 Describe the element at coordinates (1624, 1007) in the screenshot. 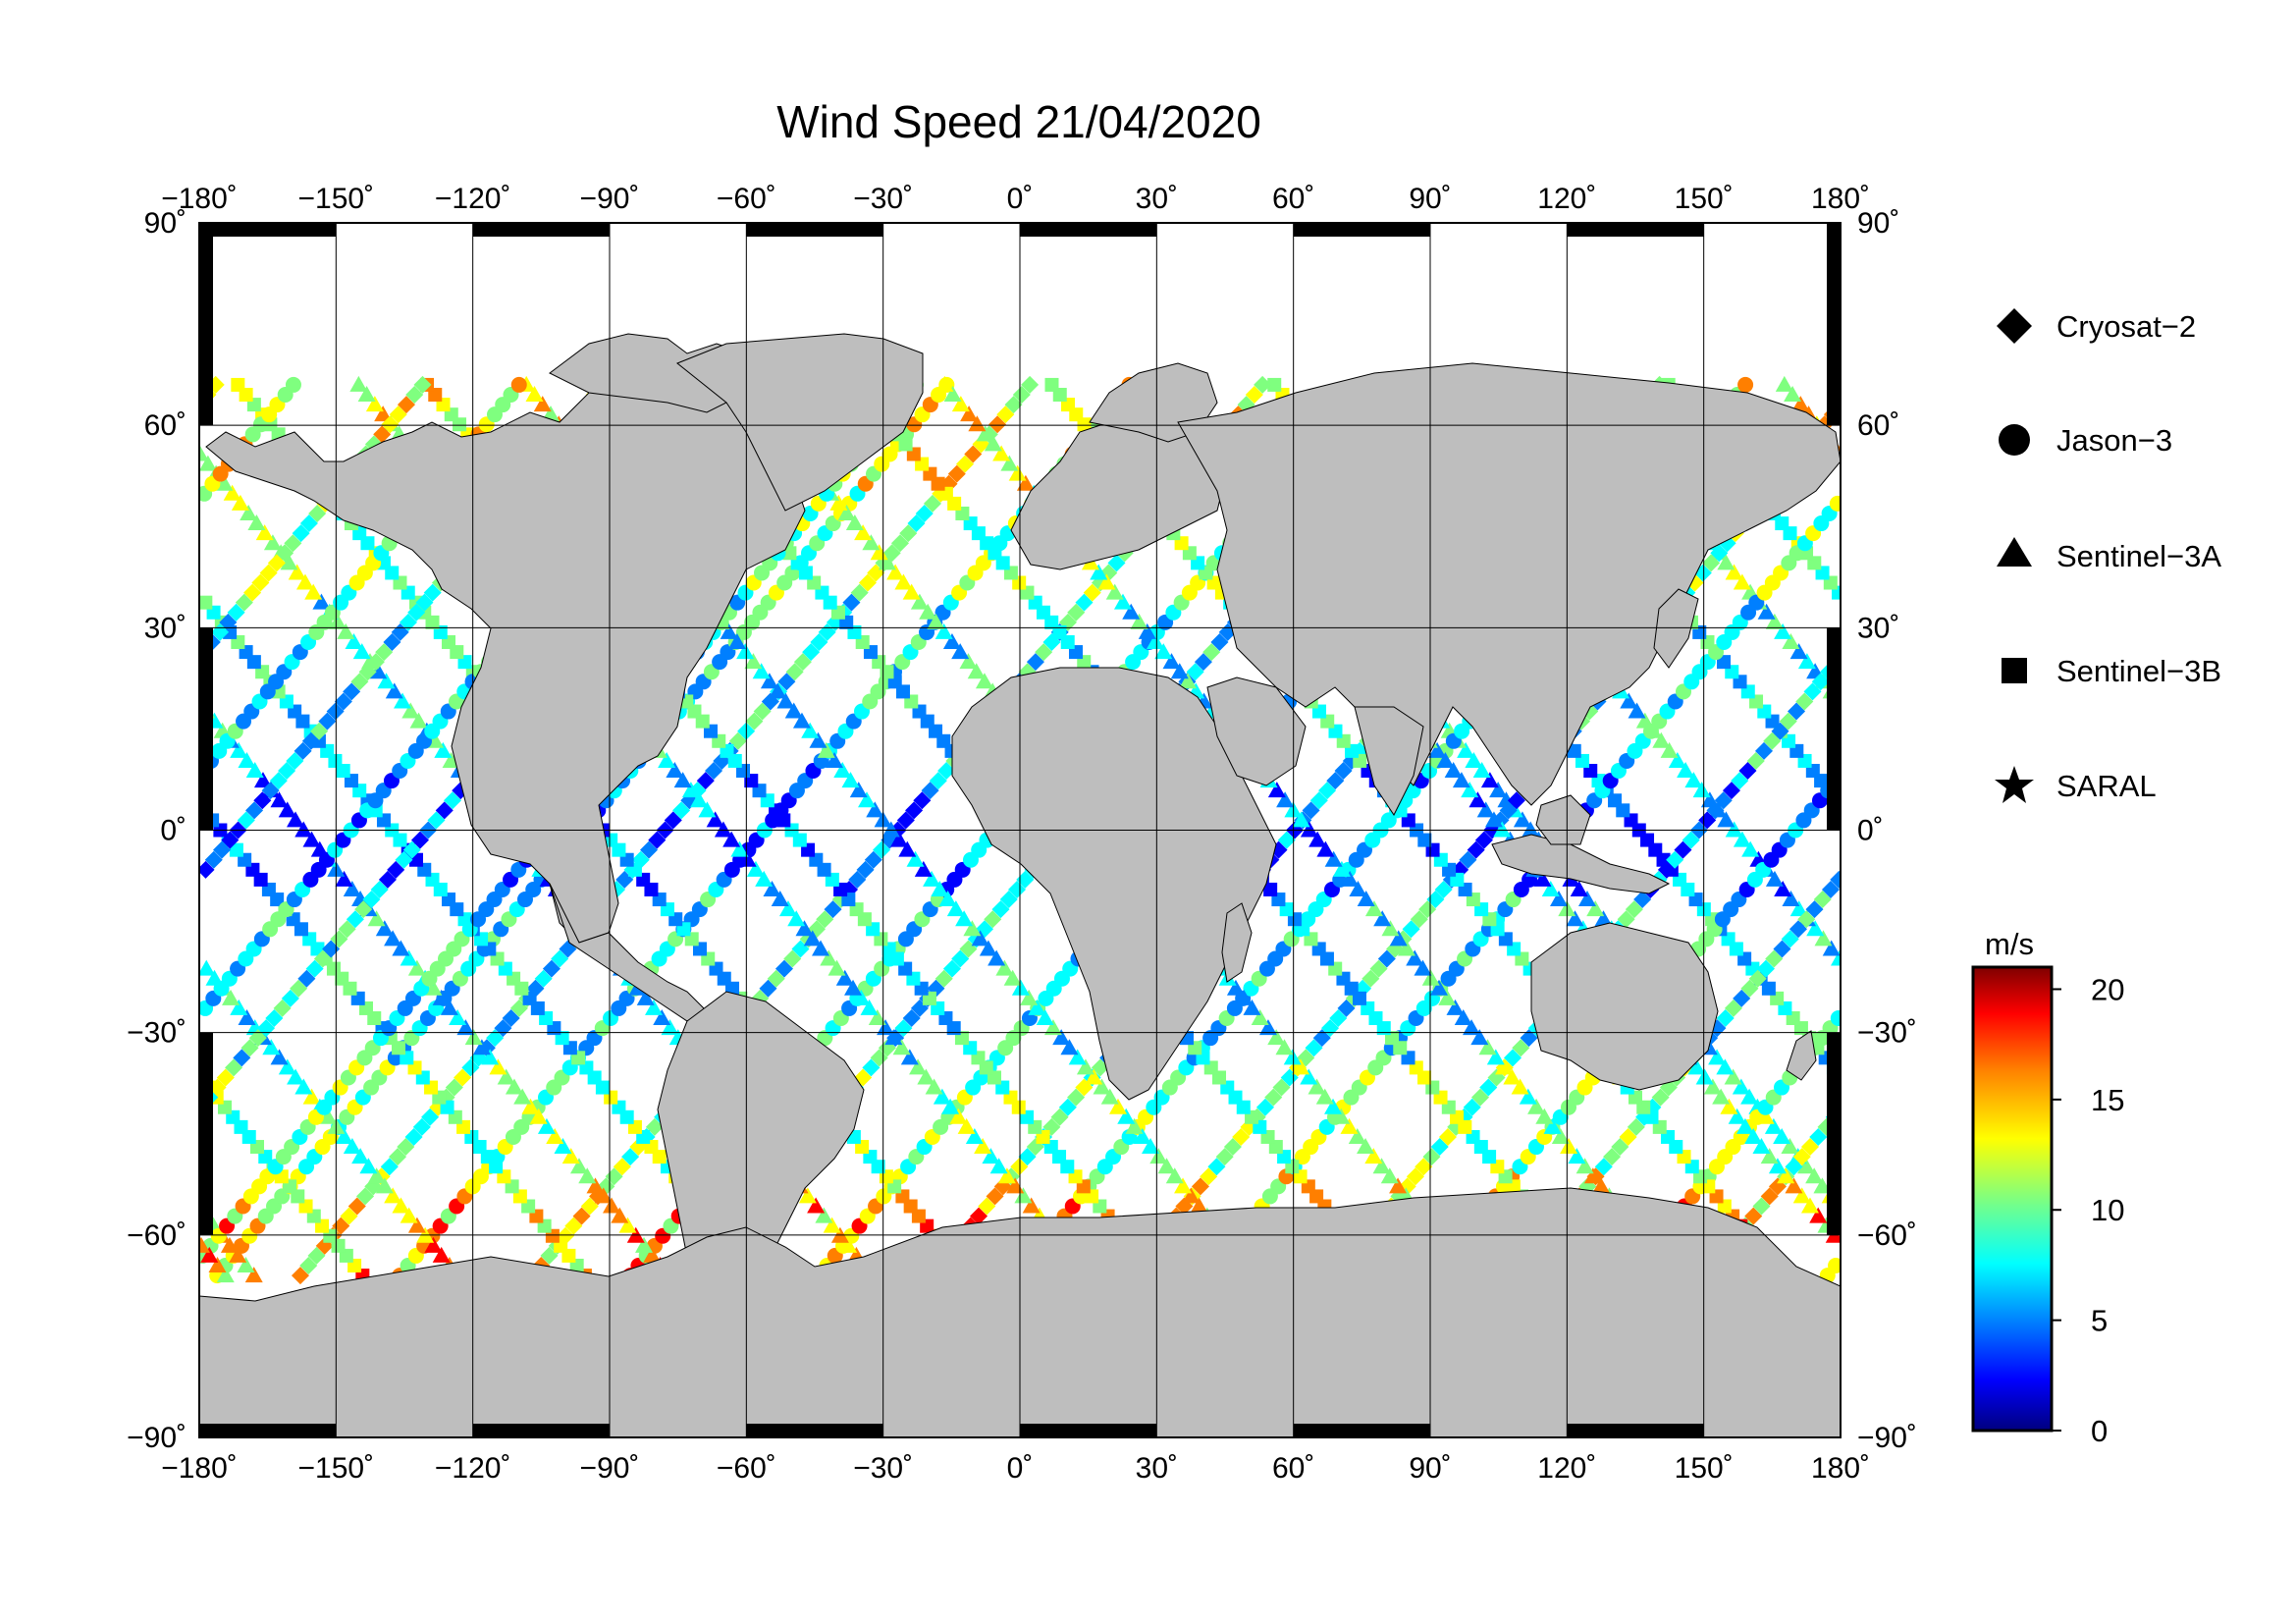

I see `land-australia` at that location.